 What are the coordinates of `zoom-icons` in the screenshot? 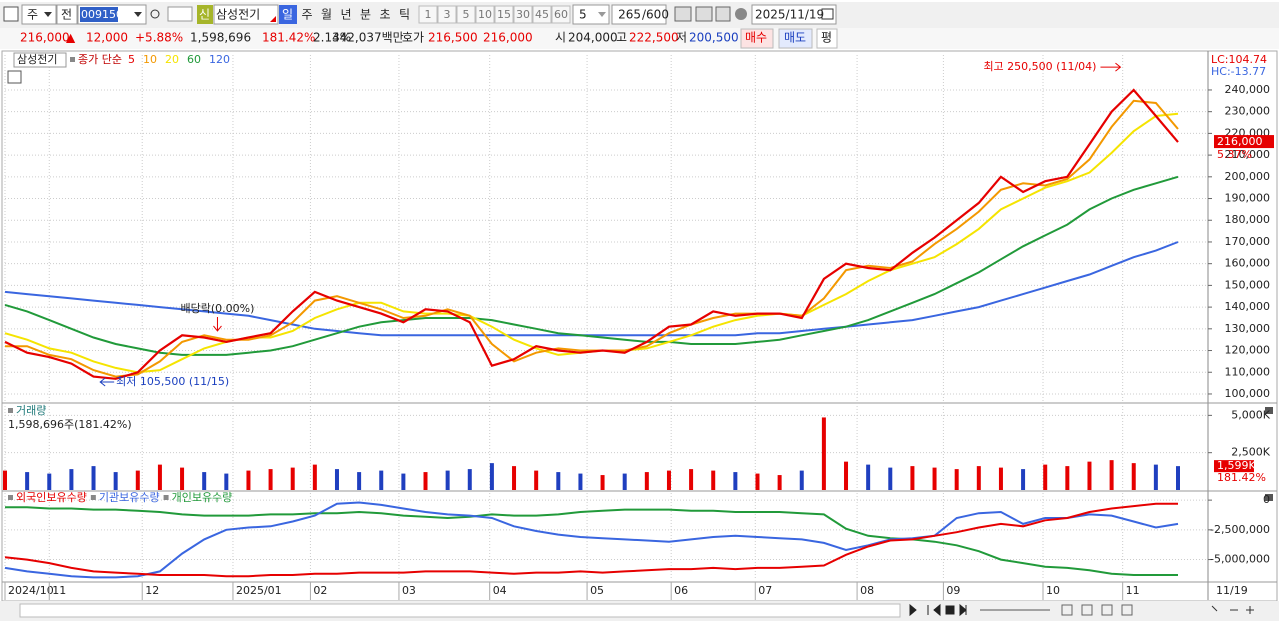 It's located at (1232, 609).